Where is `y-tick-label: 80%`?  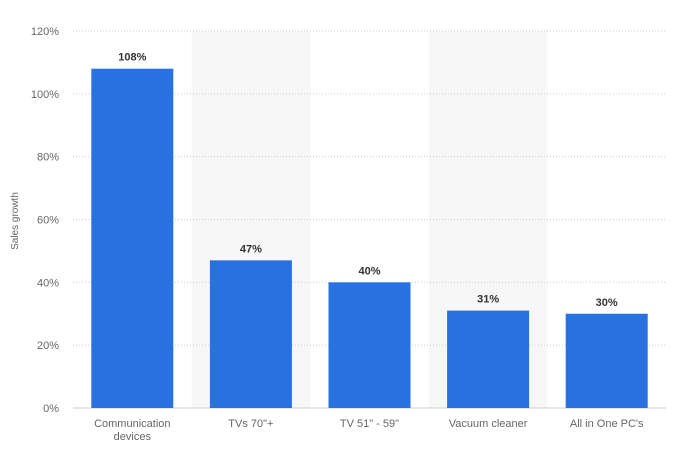
y-tick-label: 80% is located at coordinates (48, 158).